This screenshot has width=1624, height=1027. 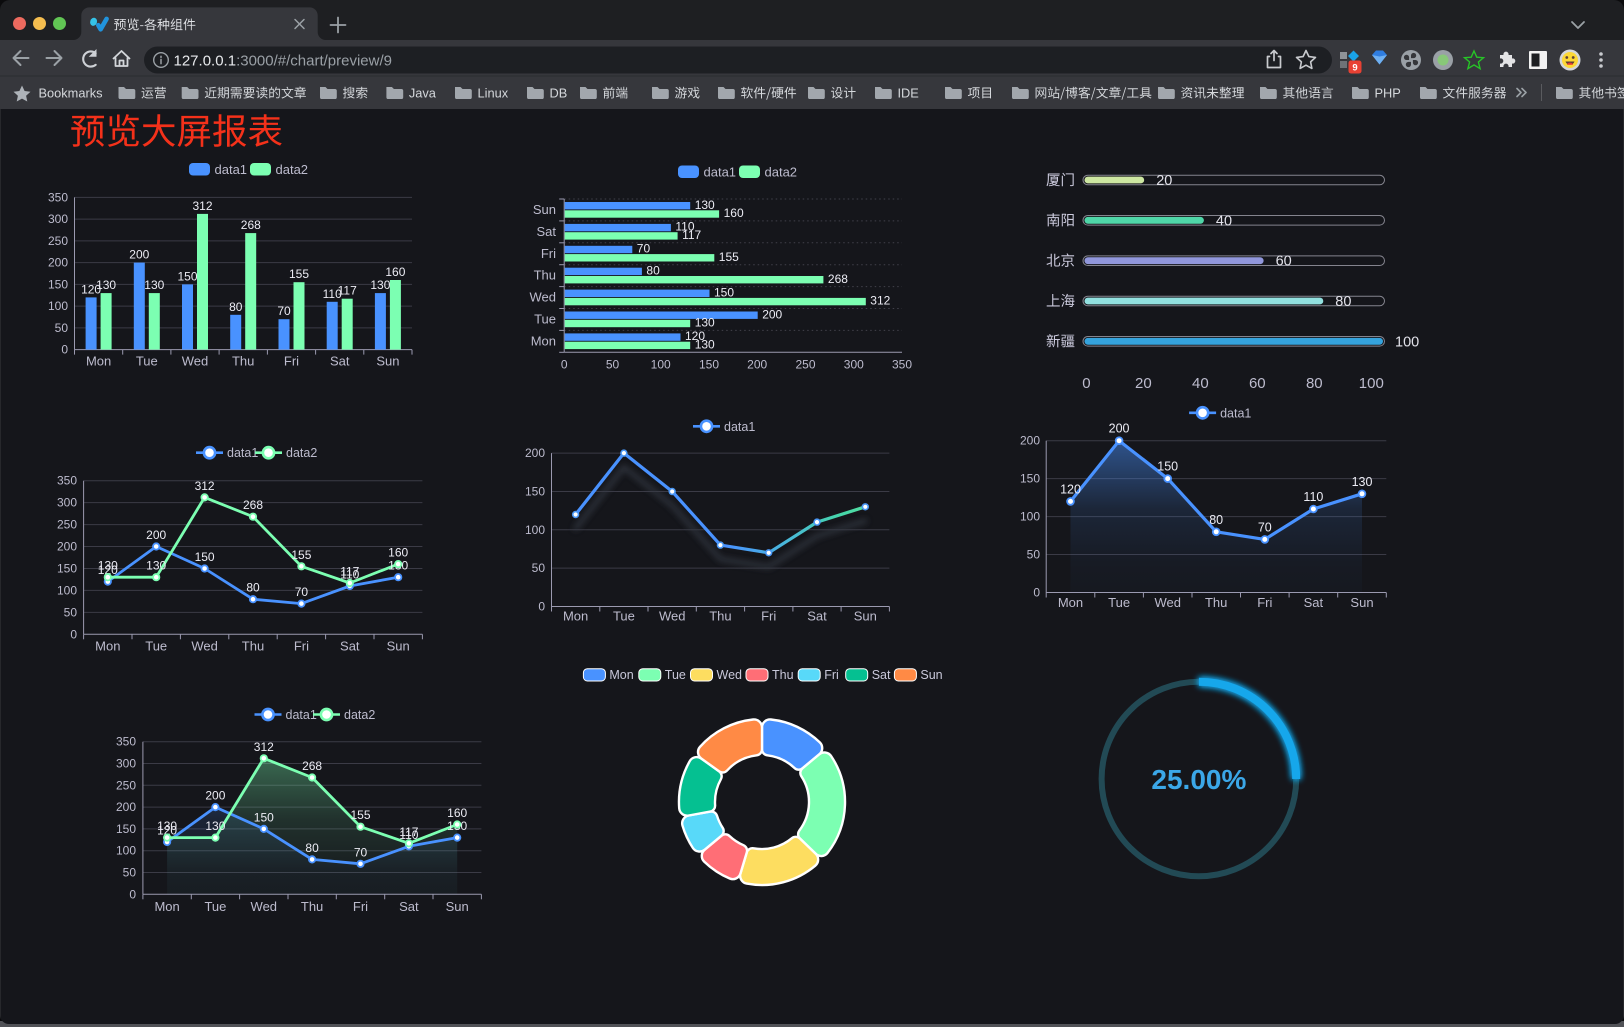 I want to click on svg-text: 70, so click(x=302, y=592).